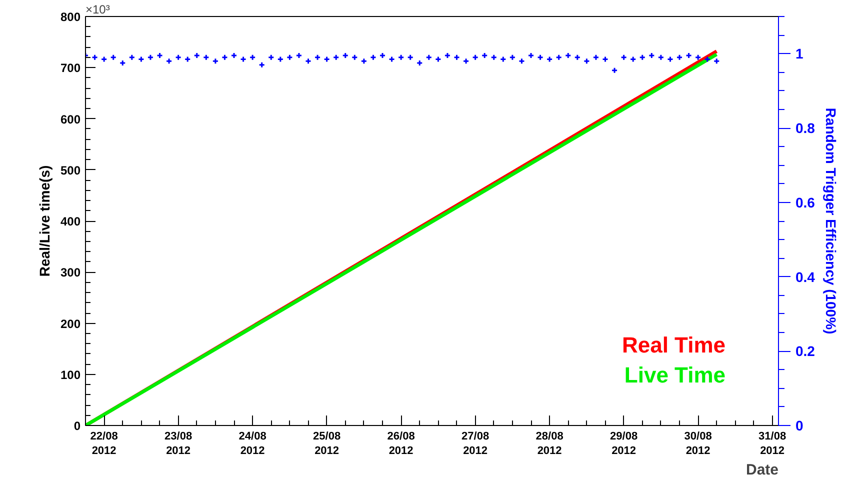  What do you see at coordinates (70, 323) in the screenshot?
I see `y-tick-label: 200` at bounding box center [70, 323].